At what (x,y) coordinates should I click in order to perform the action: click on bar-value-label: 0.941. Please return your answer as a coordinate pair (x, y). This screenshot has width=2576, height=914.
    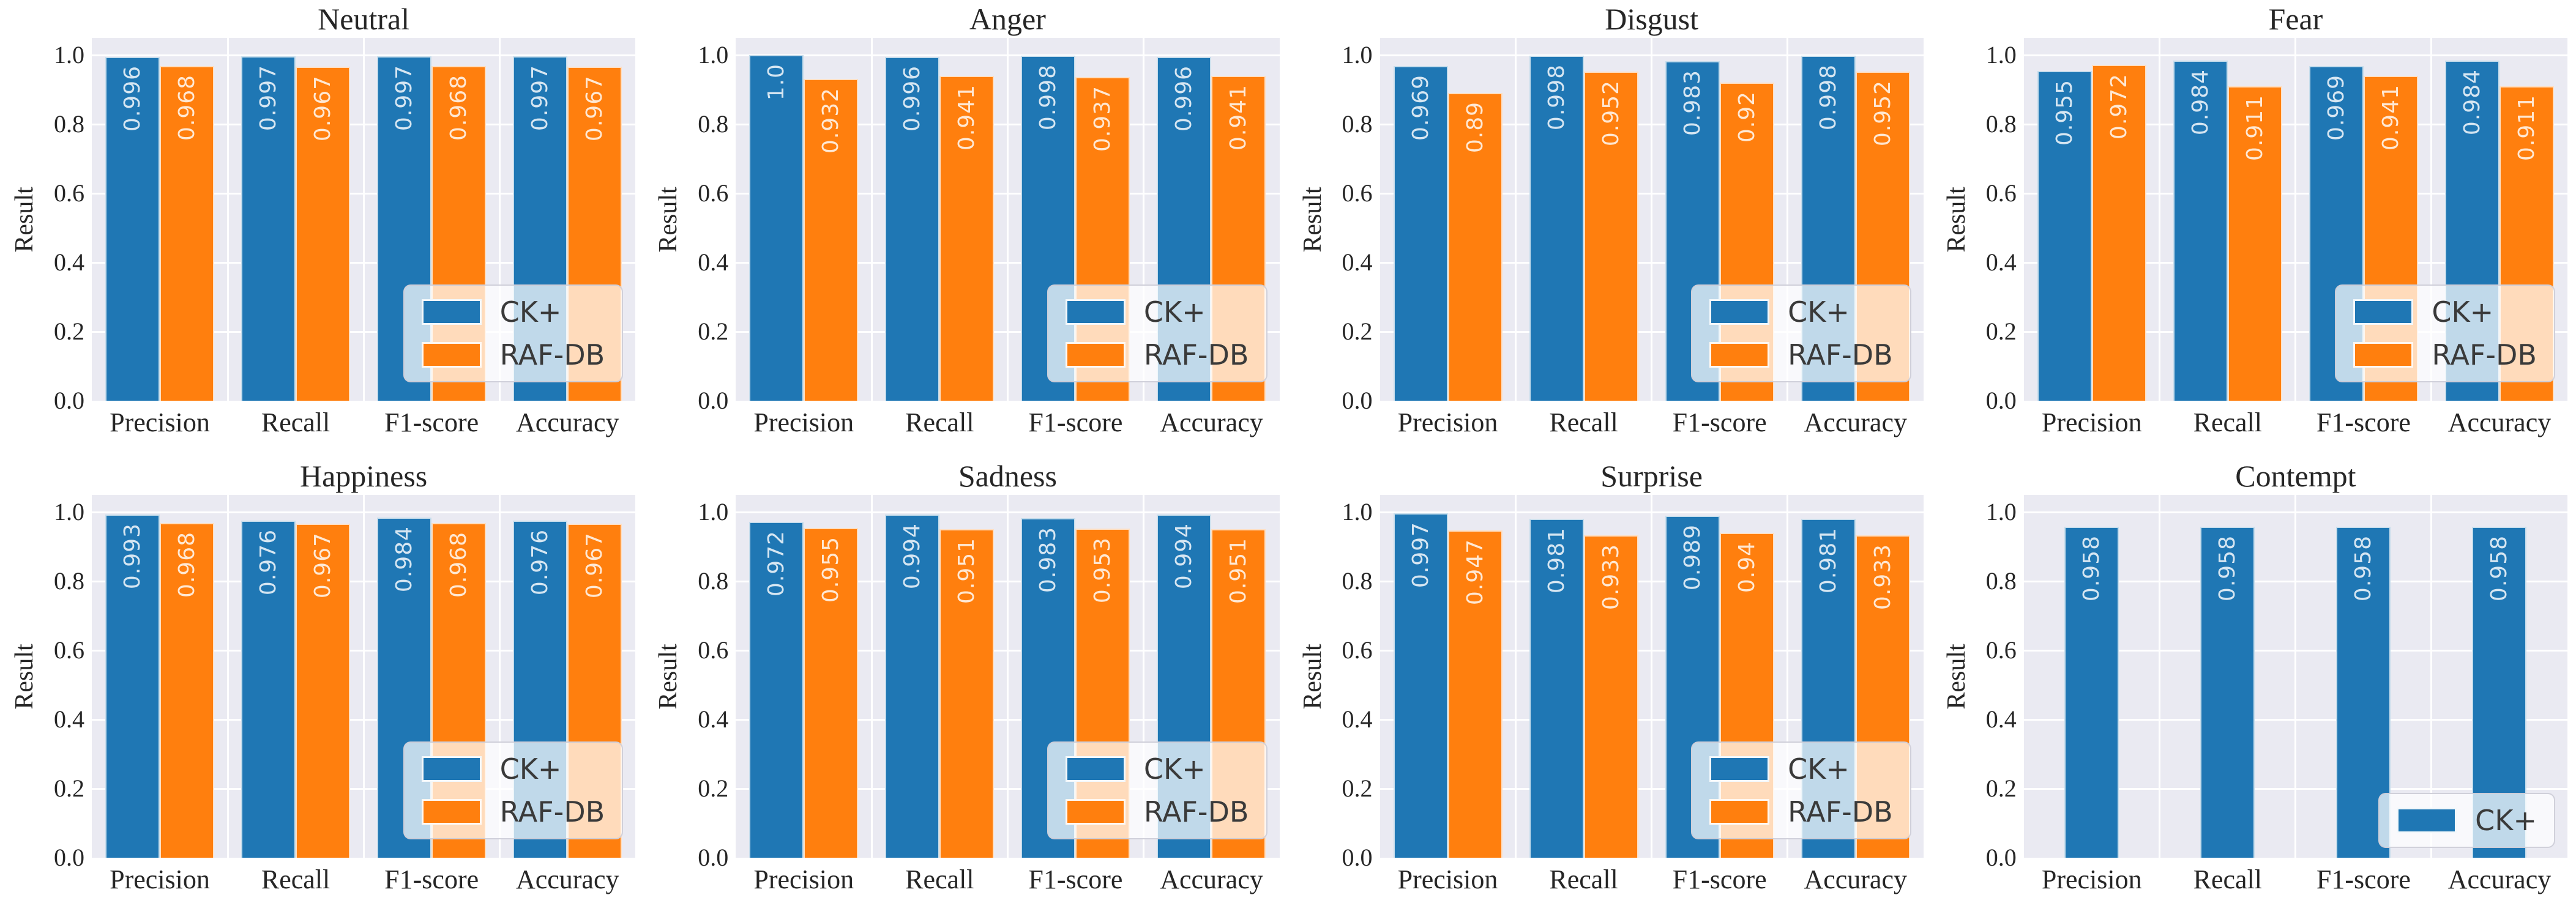
    Looking at the image, I should click on (1238, 117).